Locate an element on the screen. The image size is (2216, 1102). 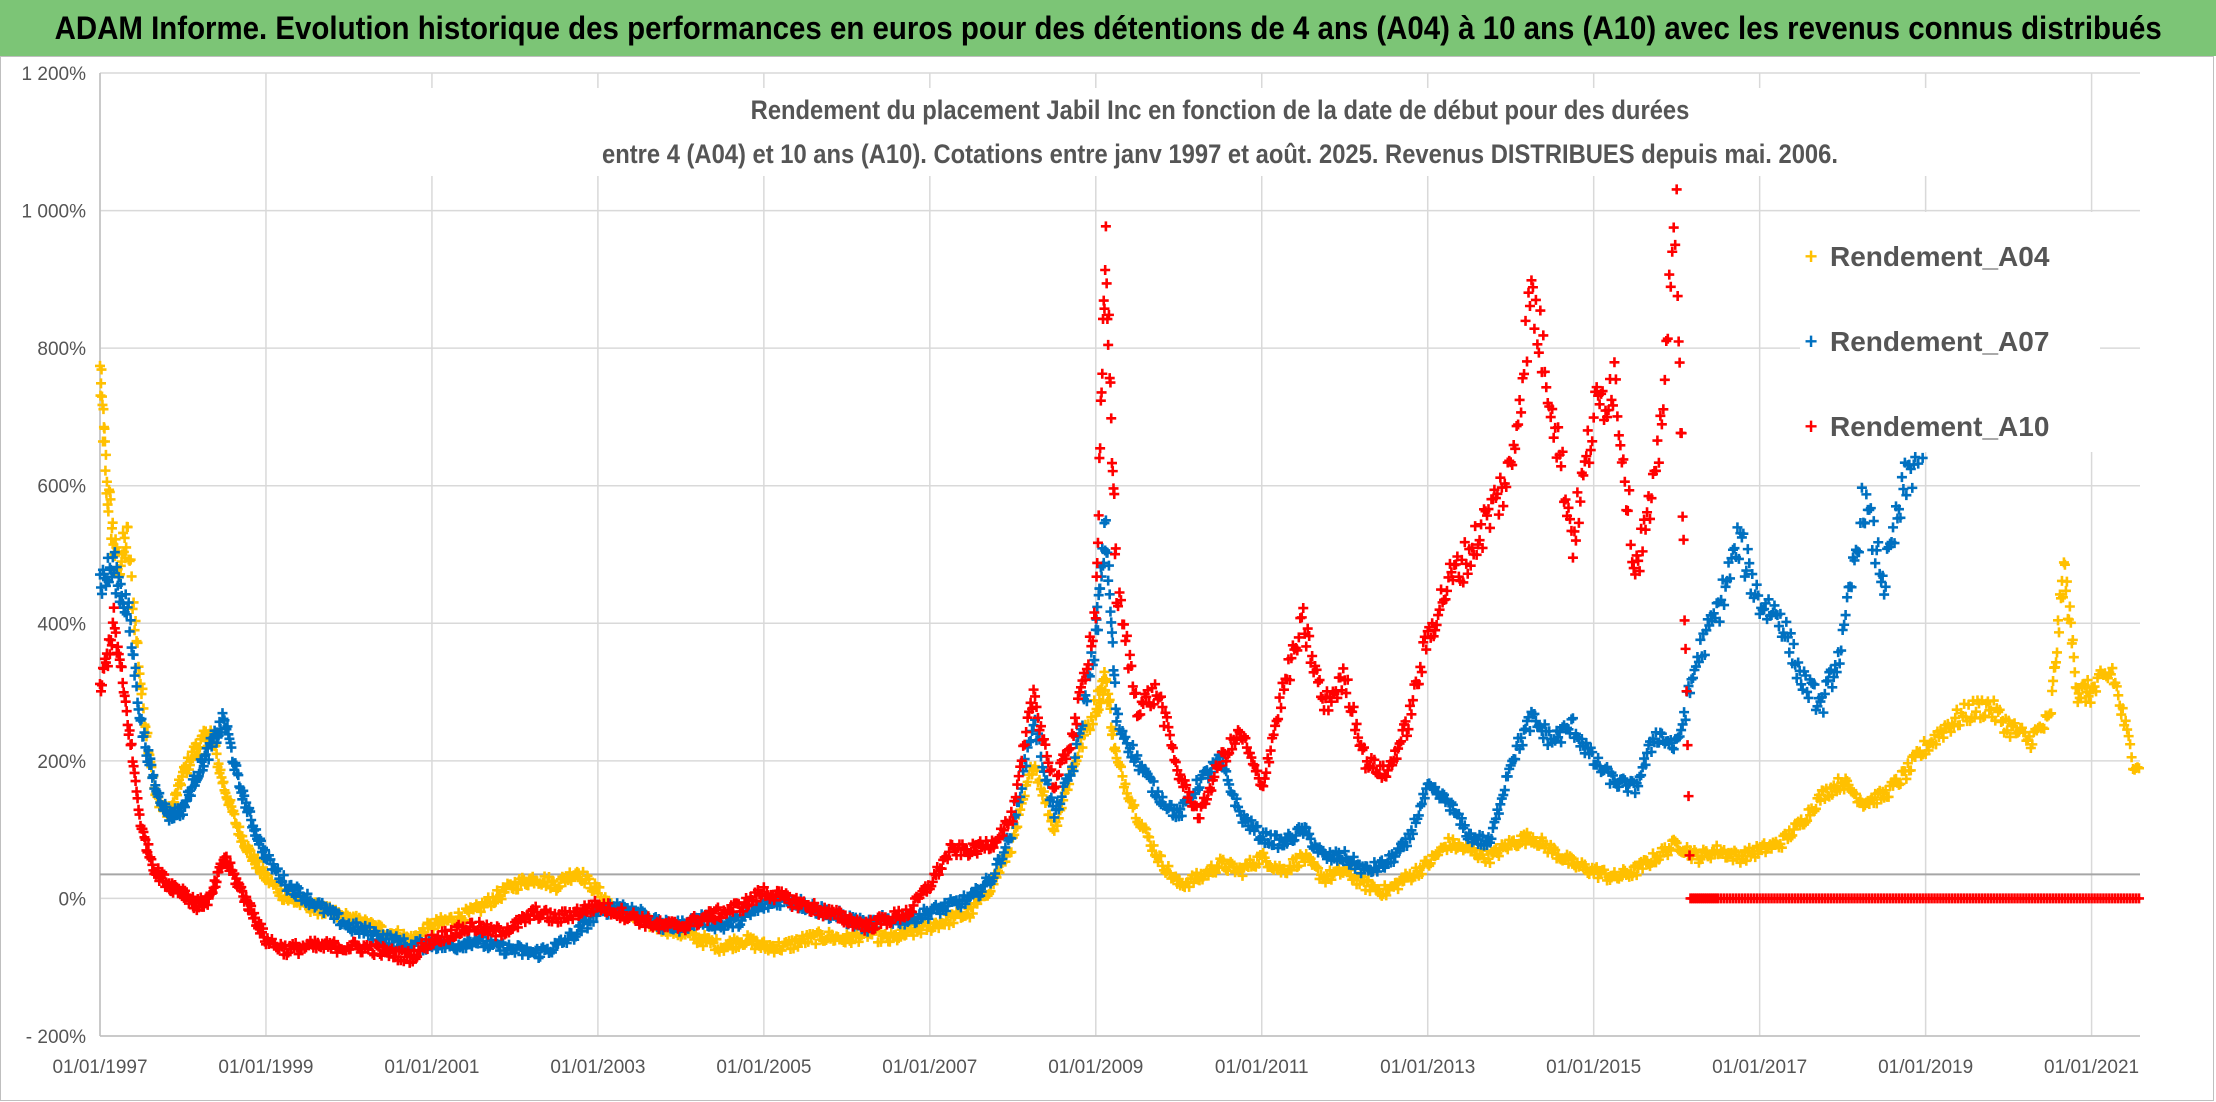
y-tick-label: - 200% is located at coordinates (56, 1037).